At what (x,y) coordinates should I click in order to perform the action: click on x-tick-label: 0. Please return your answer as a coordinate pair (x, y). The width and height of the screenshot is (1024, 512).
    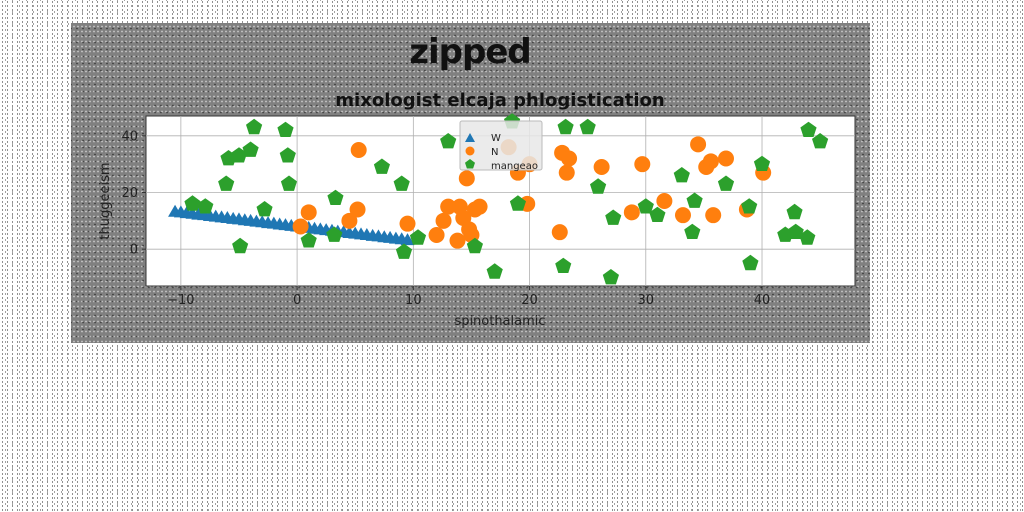
    Looking at the image, I should click on (297, 300).